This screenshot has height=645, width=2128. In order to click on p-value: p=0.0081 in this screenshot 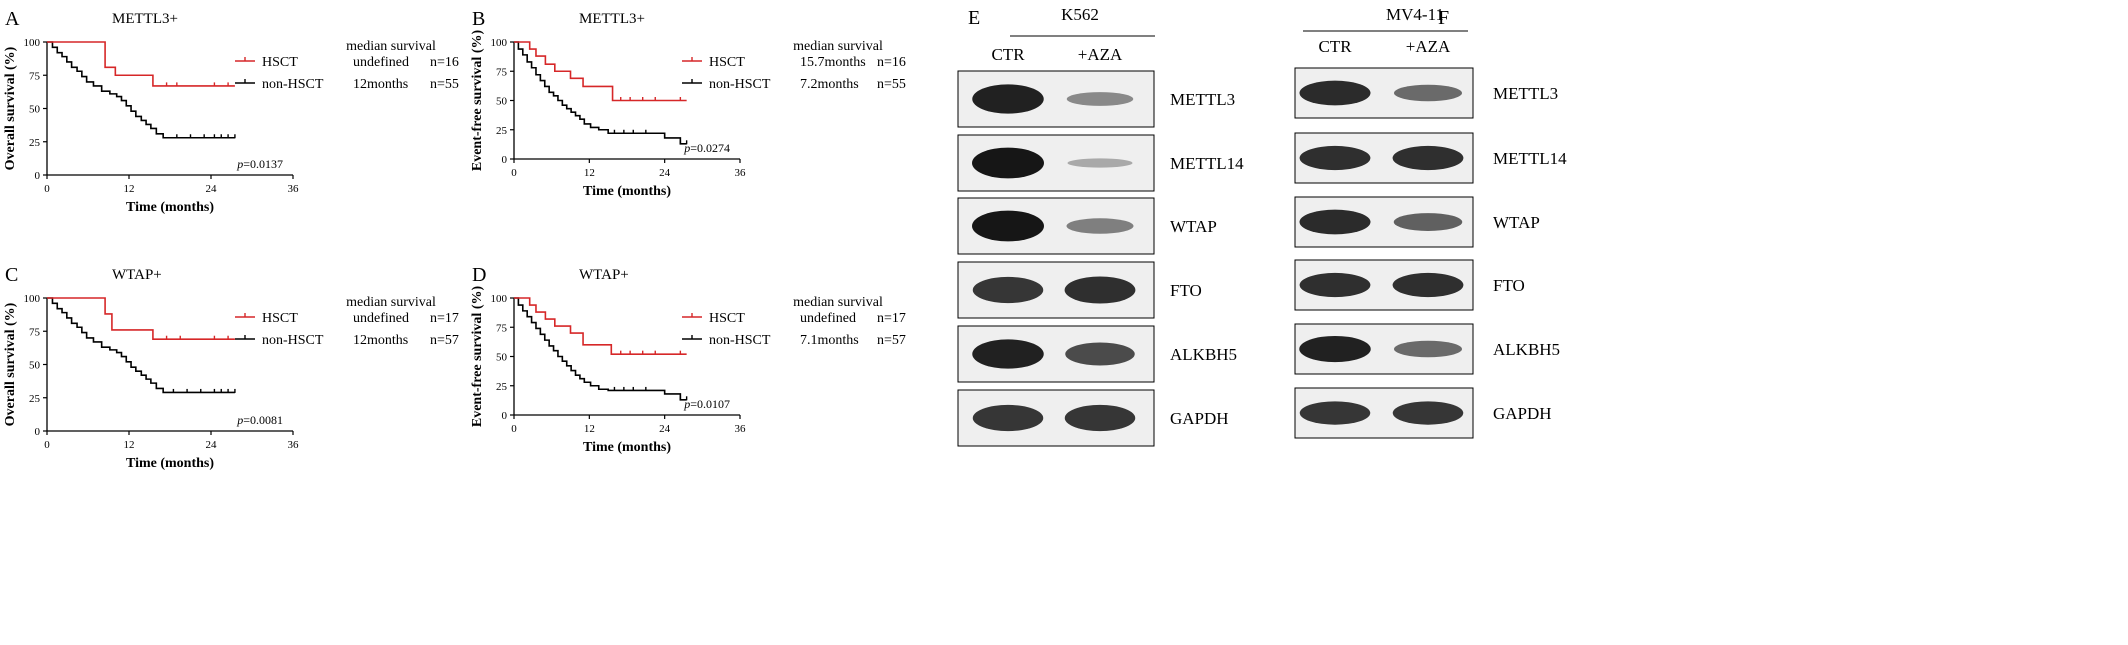, I will do `click(259, 420)`.